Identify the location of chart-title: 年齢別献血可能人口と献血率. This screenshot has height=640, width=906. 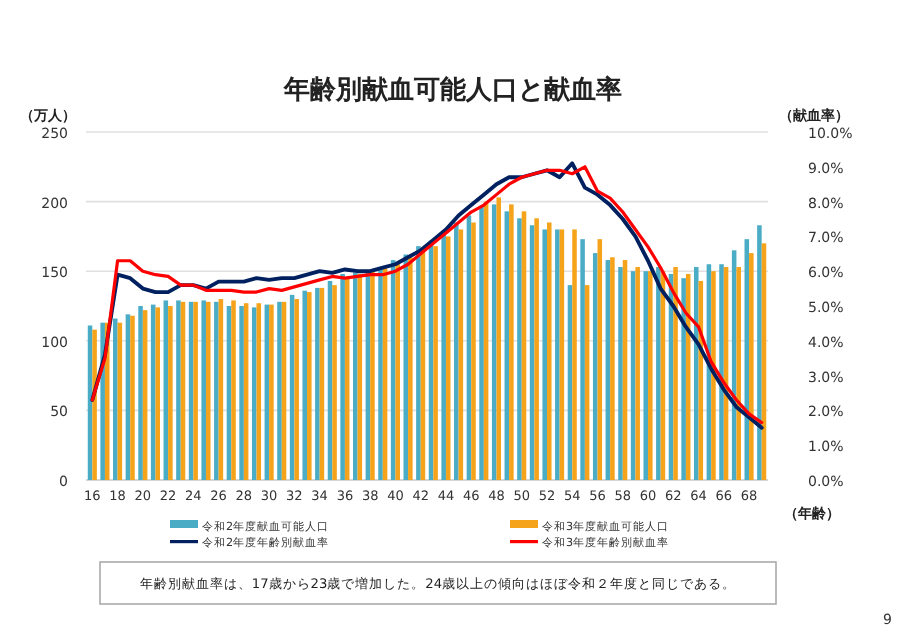
(452, 90).